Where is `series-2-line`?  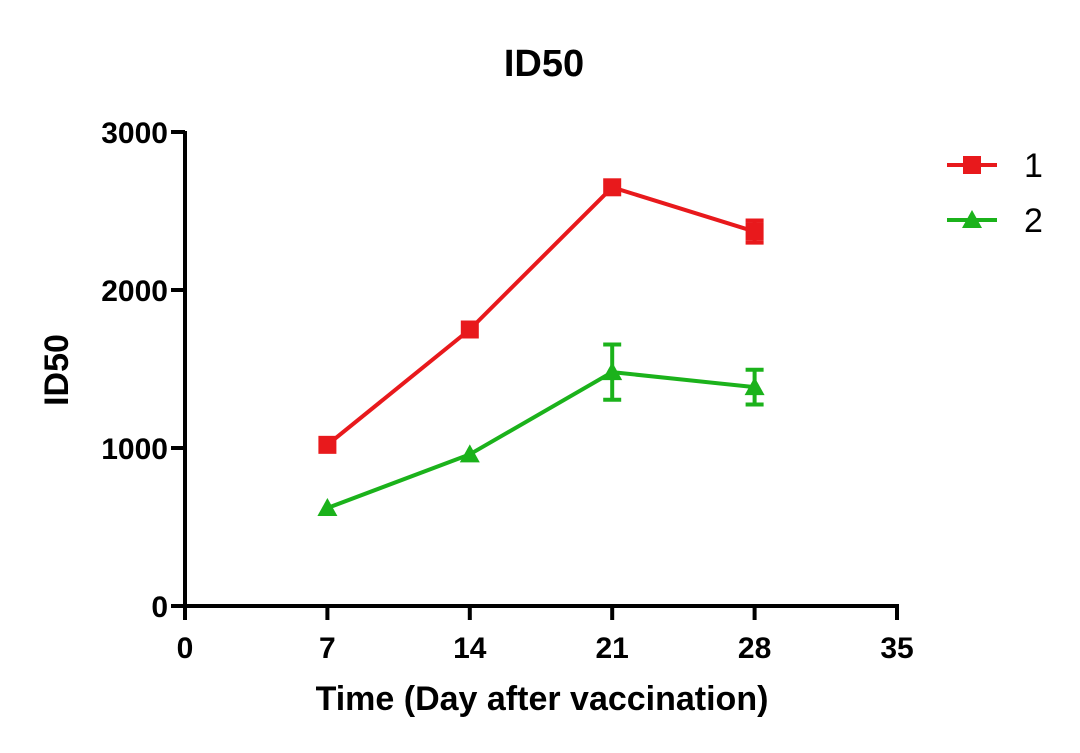
series-2-line is located at coordinates (540, 440).